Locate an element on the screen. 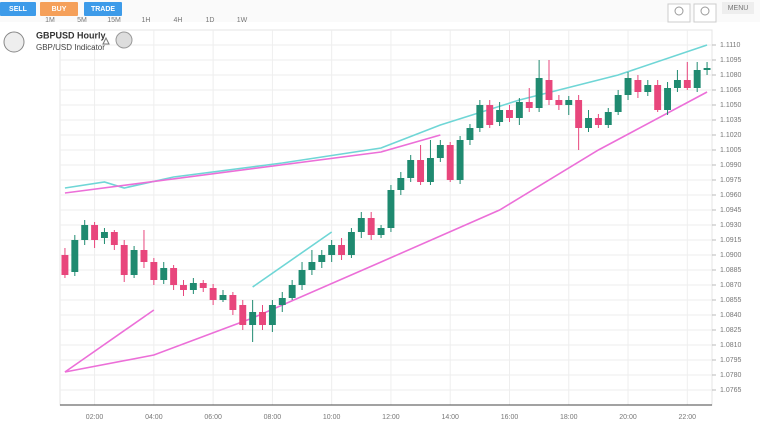 Image resolution: width=760 pixels, height=426 pixels. y-tick-label: 1.0825 is located at coordinates (731, 330).